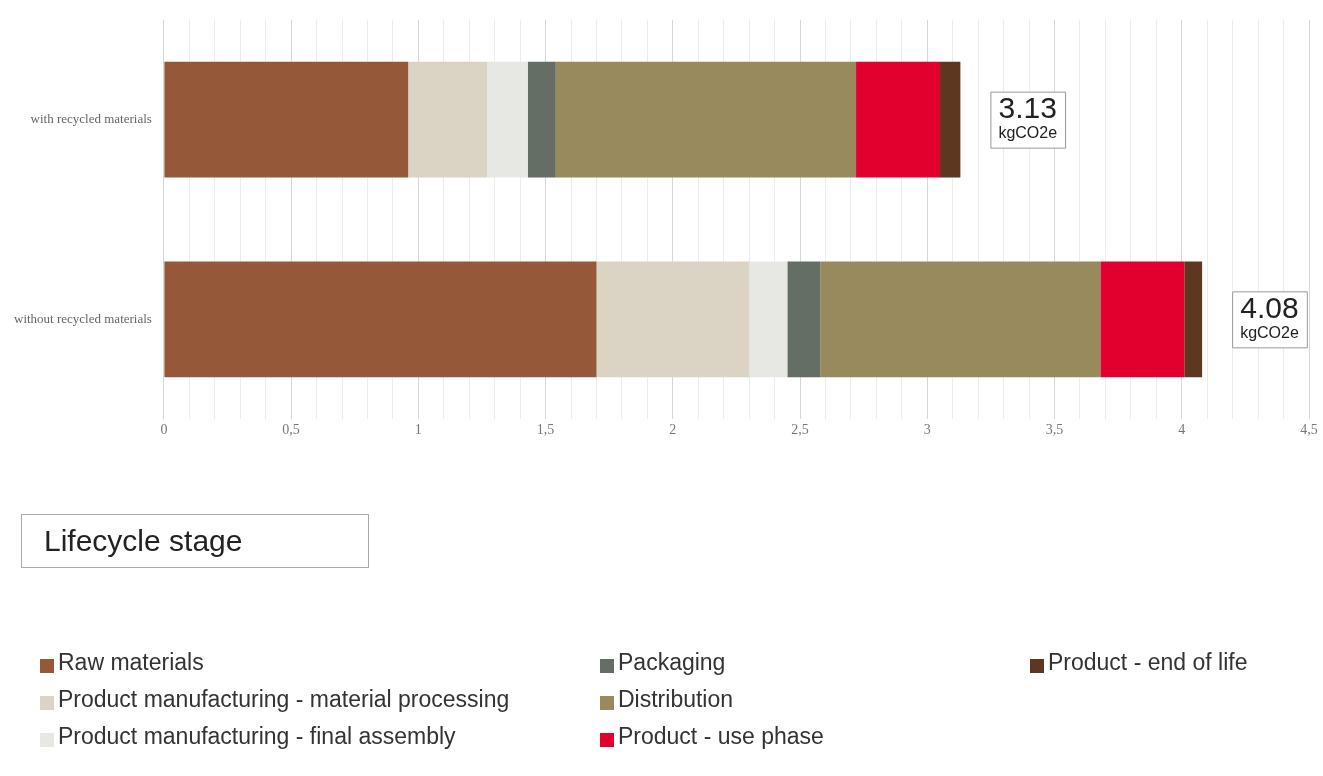  What do you see at coordinates (91, 119) in the screenshot?
I see `y-tick-label: with recycled materials` at bounding box center [91, 119].